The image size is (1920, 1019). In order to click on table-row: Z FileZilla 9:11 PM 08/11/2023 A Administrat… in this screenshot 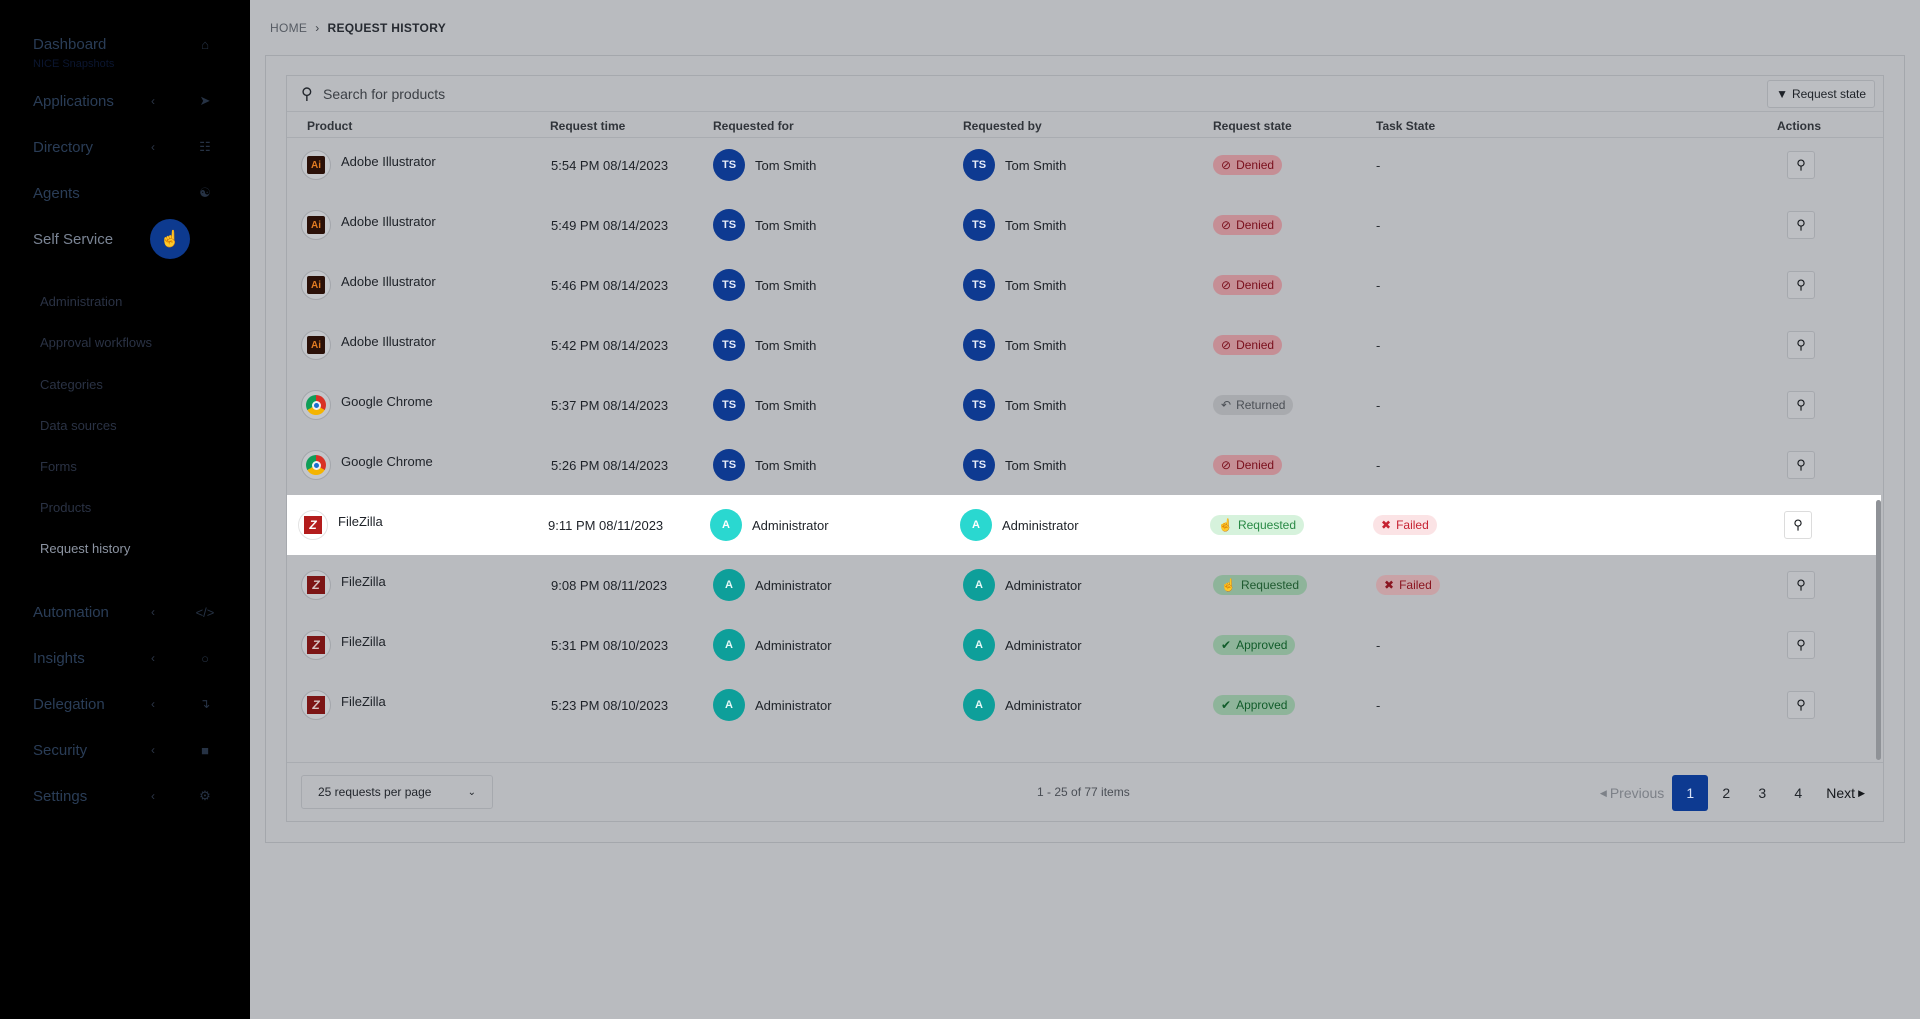, I will do `click(1084, 525)`.